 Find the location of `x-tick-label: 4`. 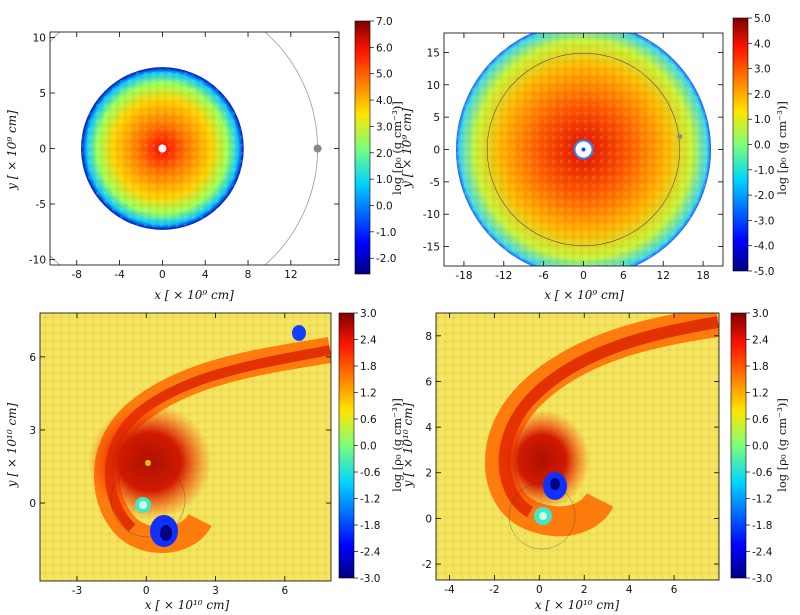

x-tick-label: 4 is located at coordinates (205, 275).